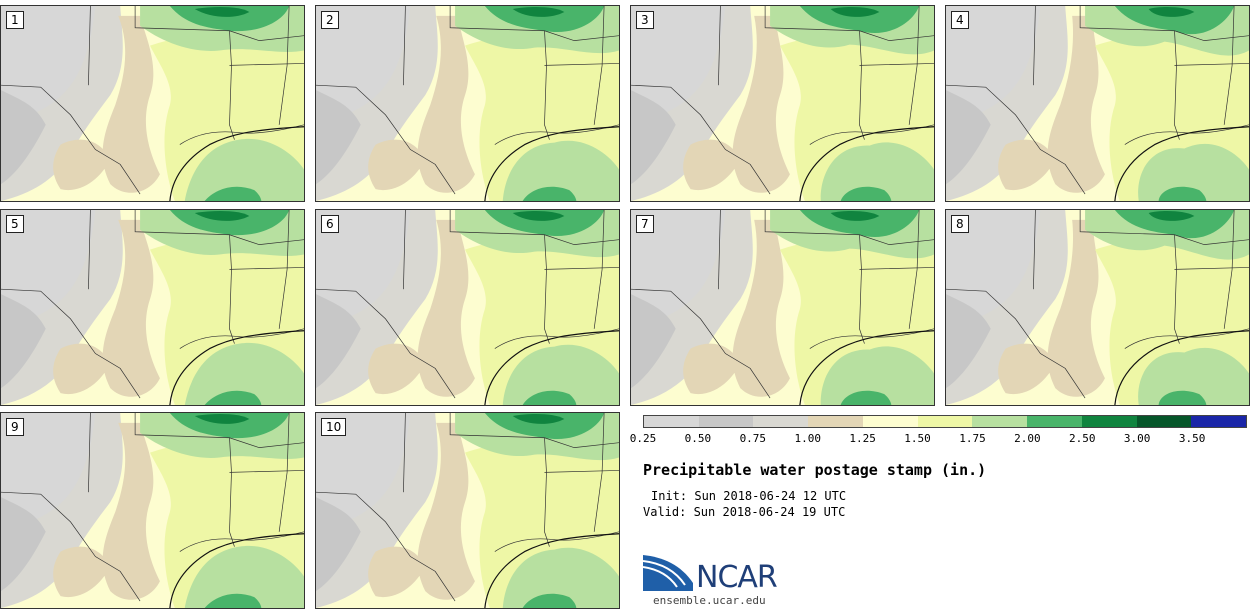  I want to click on map-panel: 5, so click(152, 307).